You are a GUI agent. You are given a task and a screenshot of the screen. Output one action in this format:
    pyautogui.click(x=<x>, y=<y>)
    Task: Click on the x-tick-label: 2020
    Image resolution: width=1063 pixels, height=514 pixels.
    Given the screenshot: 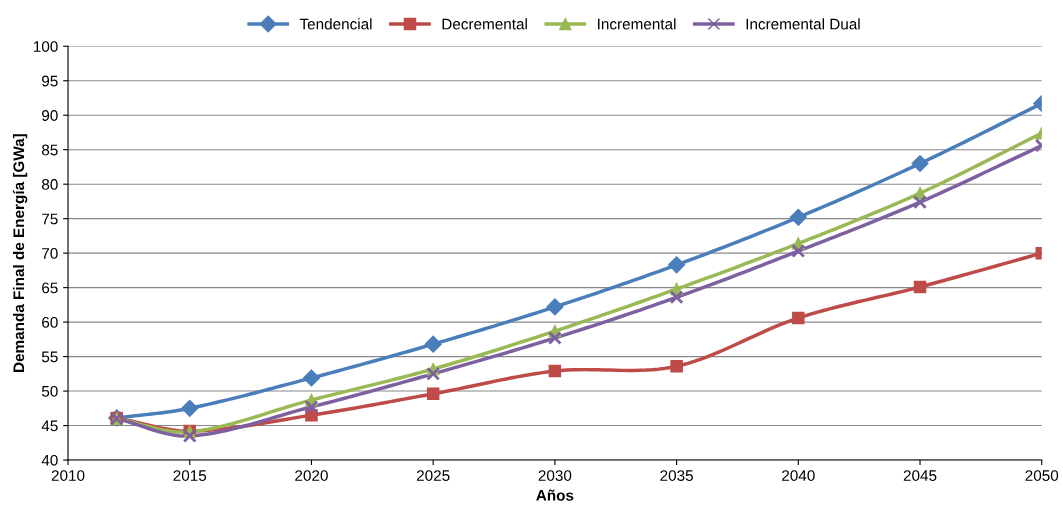 What is the action you would take?
    pyautogui.click(x=311, y=475)
    